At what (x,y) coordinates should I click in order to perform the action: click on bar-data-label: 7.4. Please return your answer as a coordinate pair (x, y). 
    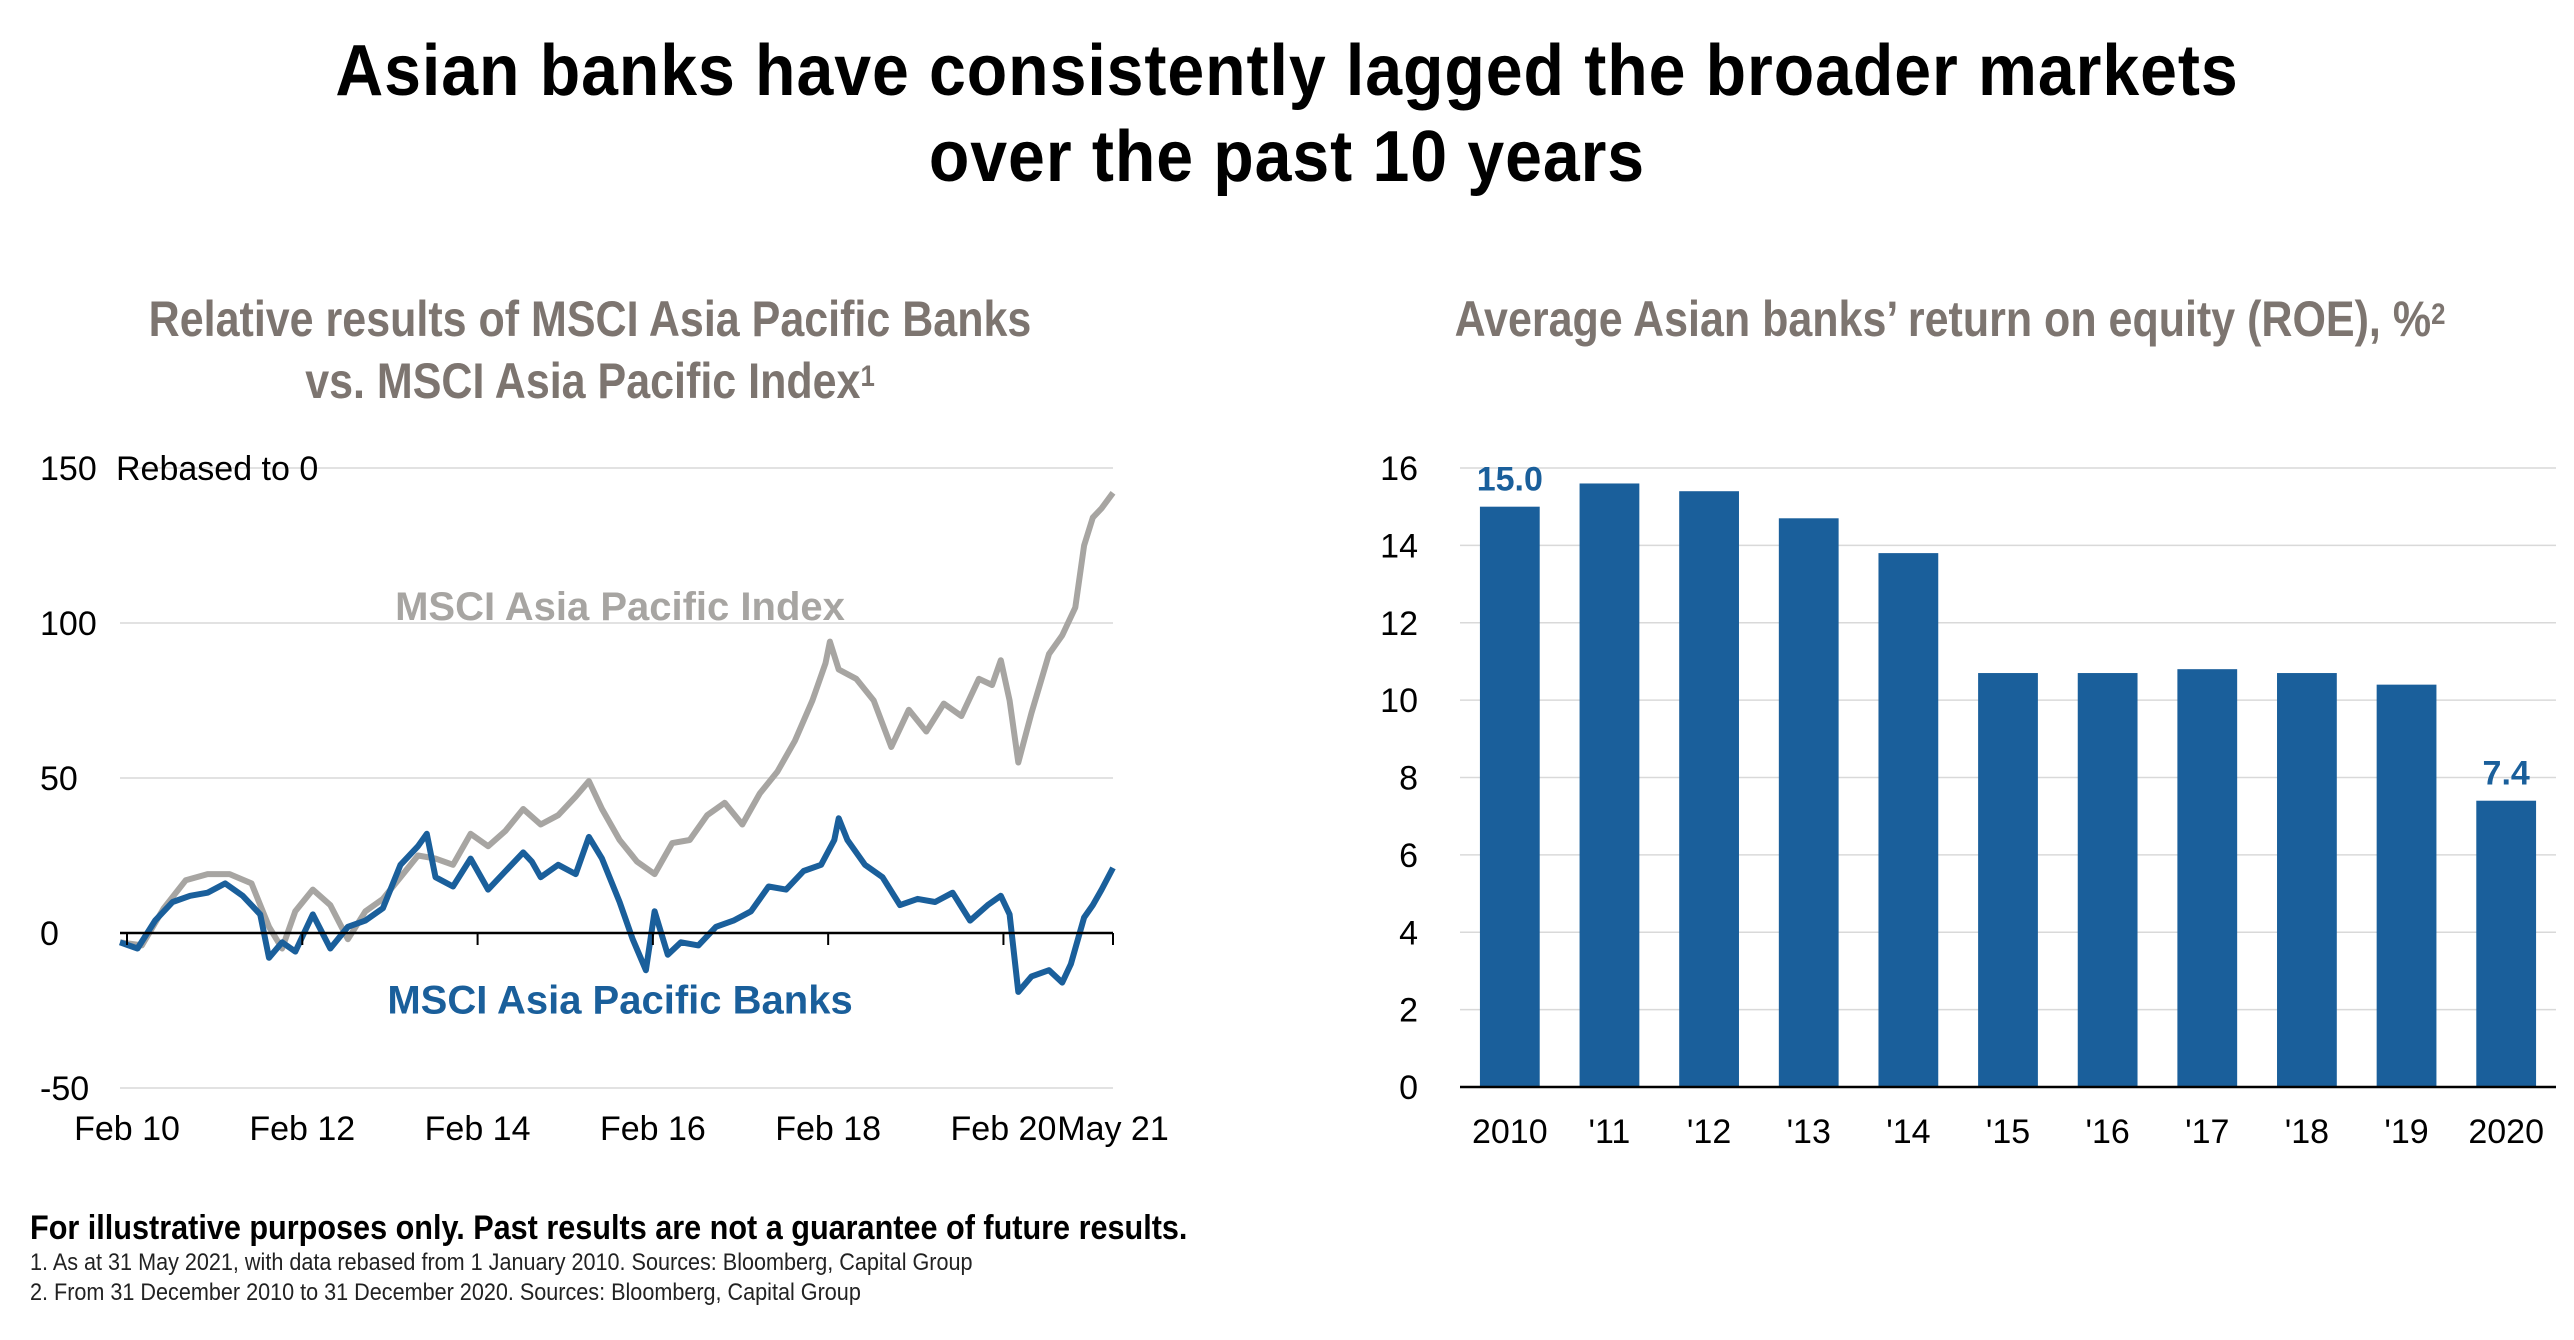
    Looking at the image, I should click on (2506, 774).